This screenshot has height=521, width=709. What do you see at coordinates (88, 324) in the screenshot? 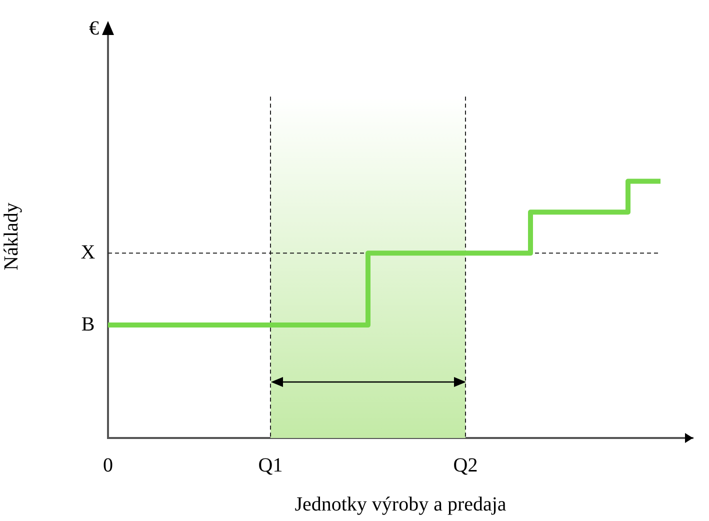
I see `annotation: B` at bounding box center [88, 324].